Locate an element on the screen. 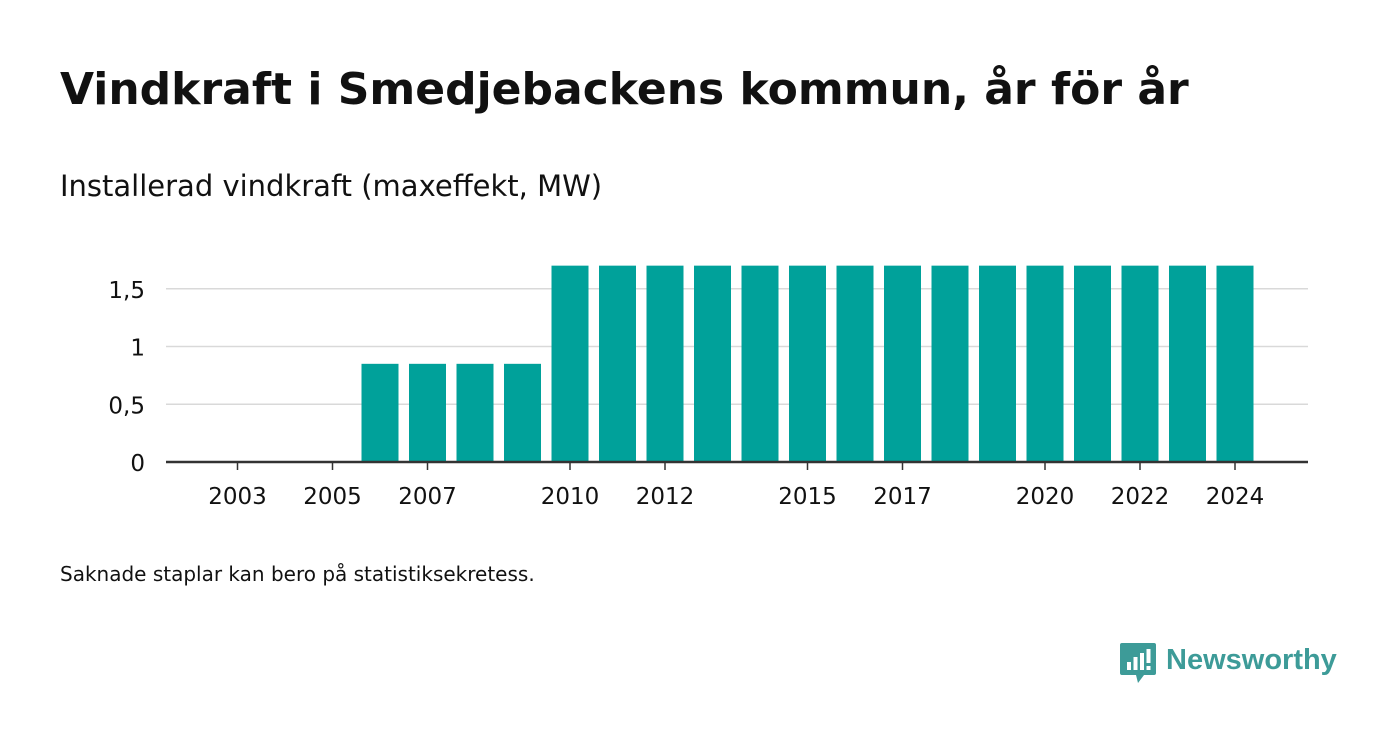 Image resolution: width=1400 pixels, height=745 pixels. x-tick-label: 2020 is located at coordinates (1045, 497).